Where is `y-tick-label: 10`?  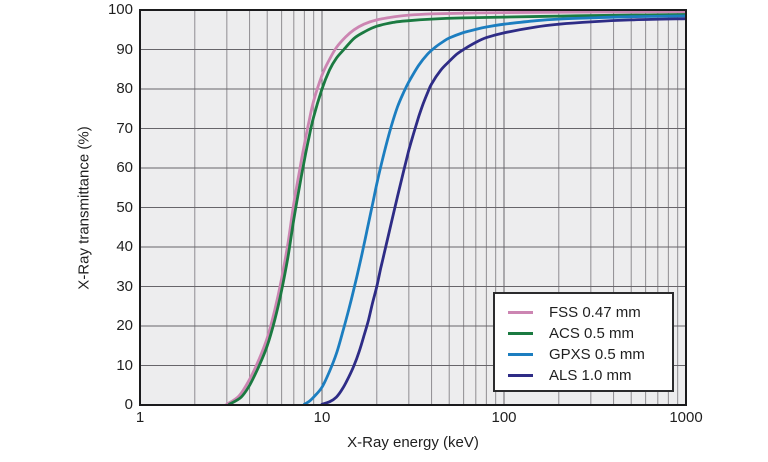 y-tick-label: 10 is located at coordinates (124, 365).